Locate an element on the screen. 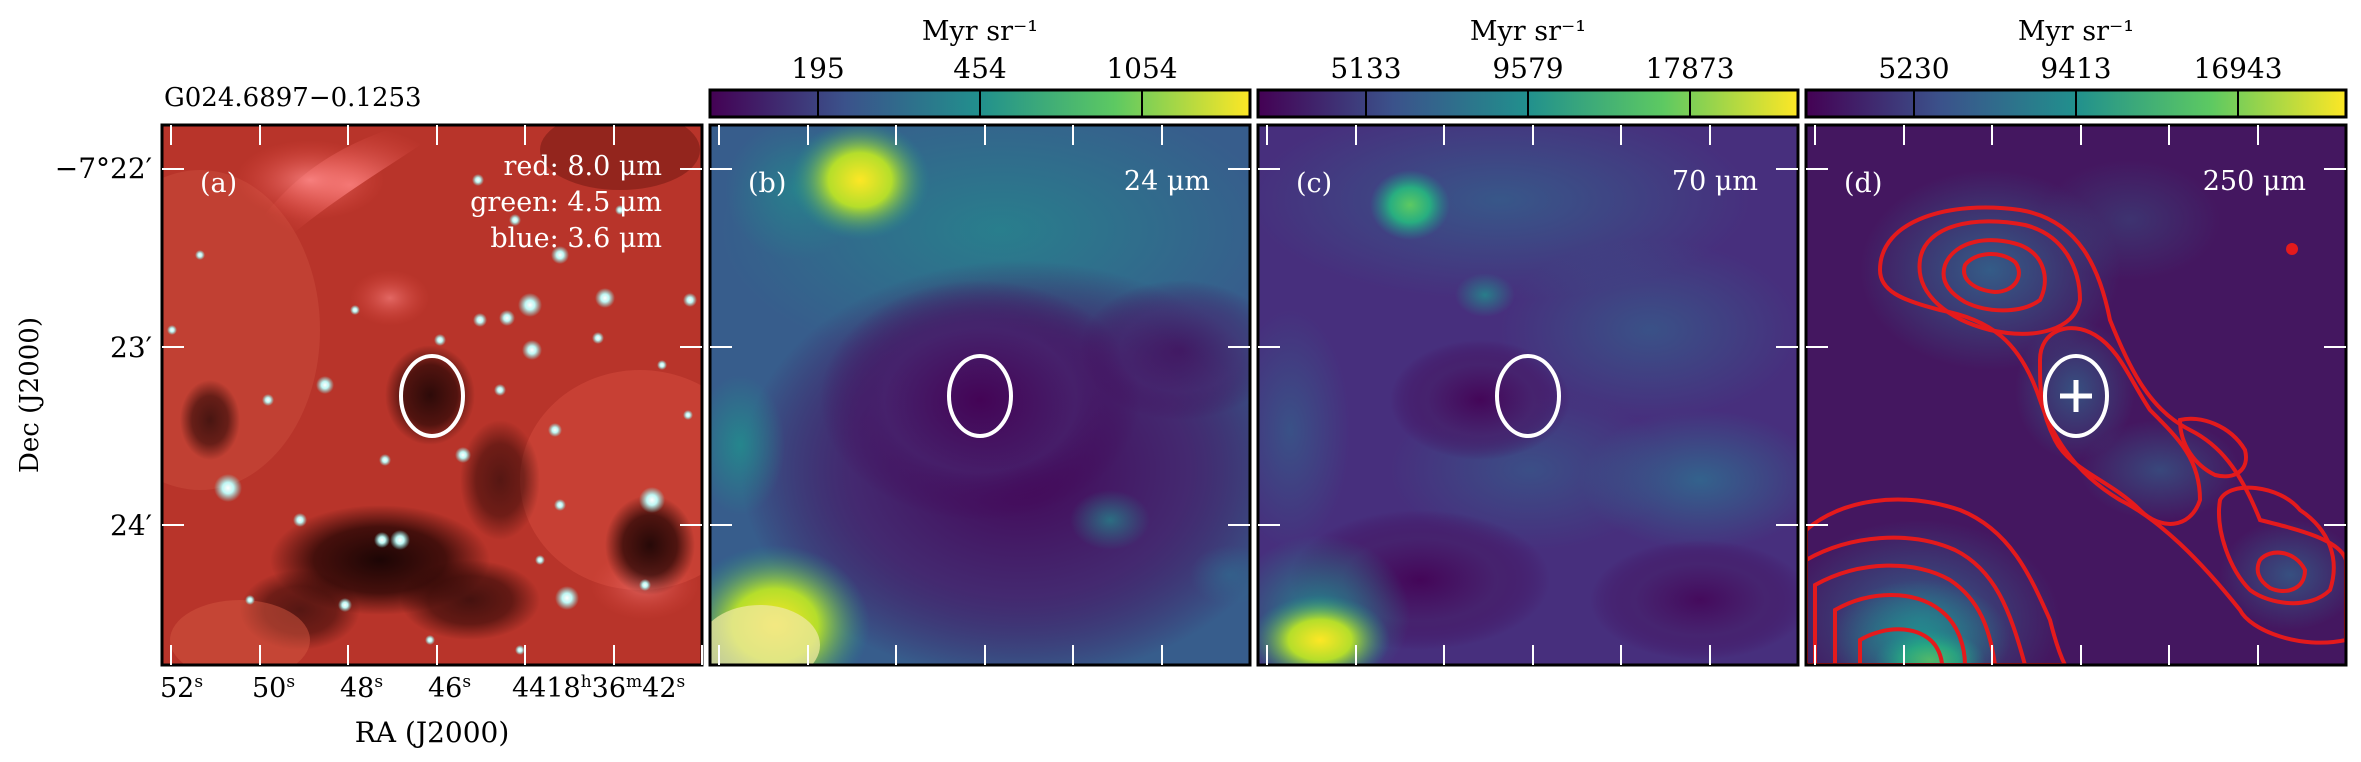 The image size is (2361, 762). panel-tag: (a) is located at coordinates (218, 183).